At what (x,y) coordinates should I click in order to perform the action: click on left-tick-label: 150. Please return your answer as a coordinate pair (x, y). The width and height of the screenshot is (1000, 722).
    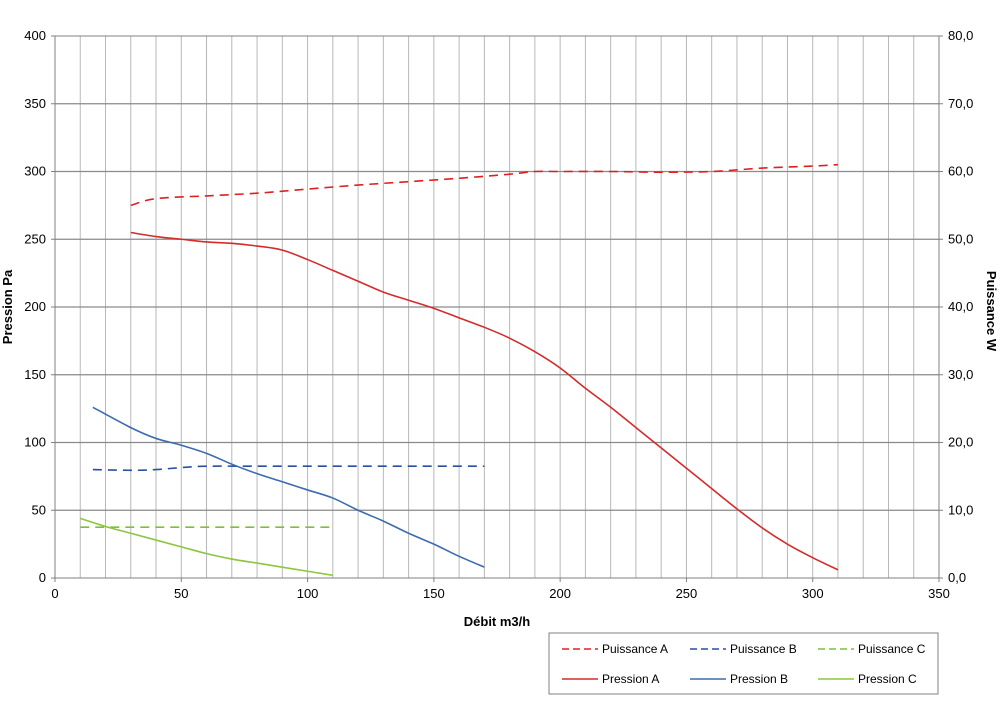
    Looking at the image, I should click on (35, 374).